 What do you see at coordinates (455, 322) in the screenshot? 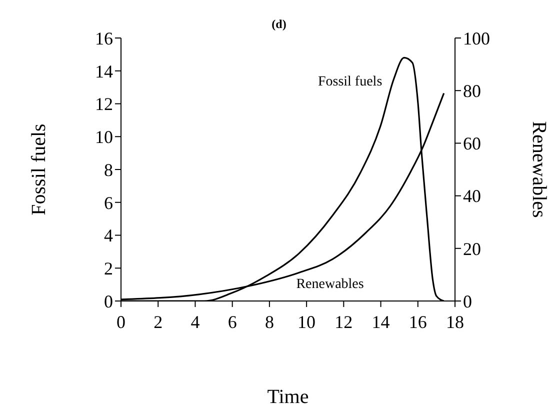
I see `x-tick-label: 18` at bounding box center [455, 322].